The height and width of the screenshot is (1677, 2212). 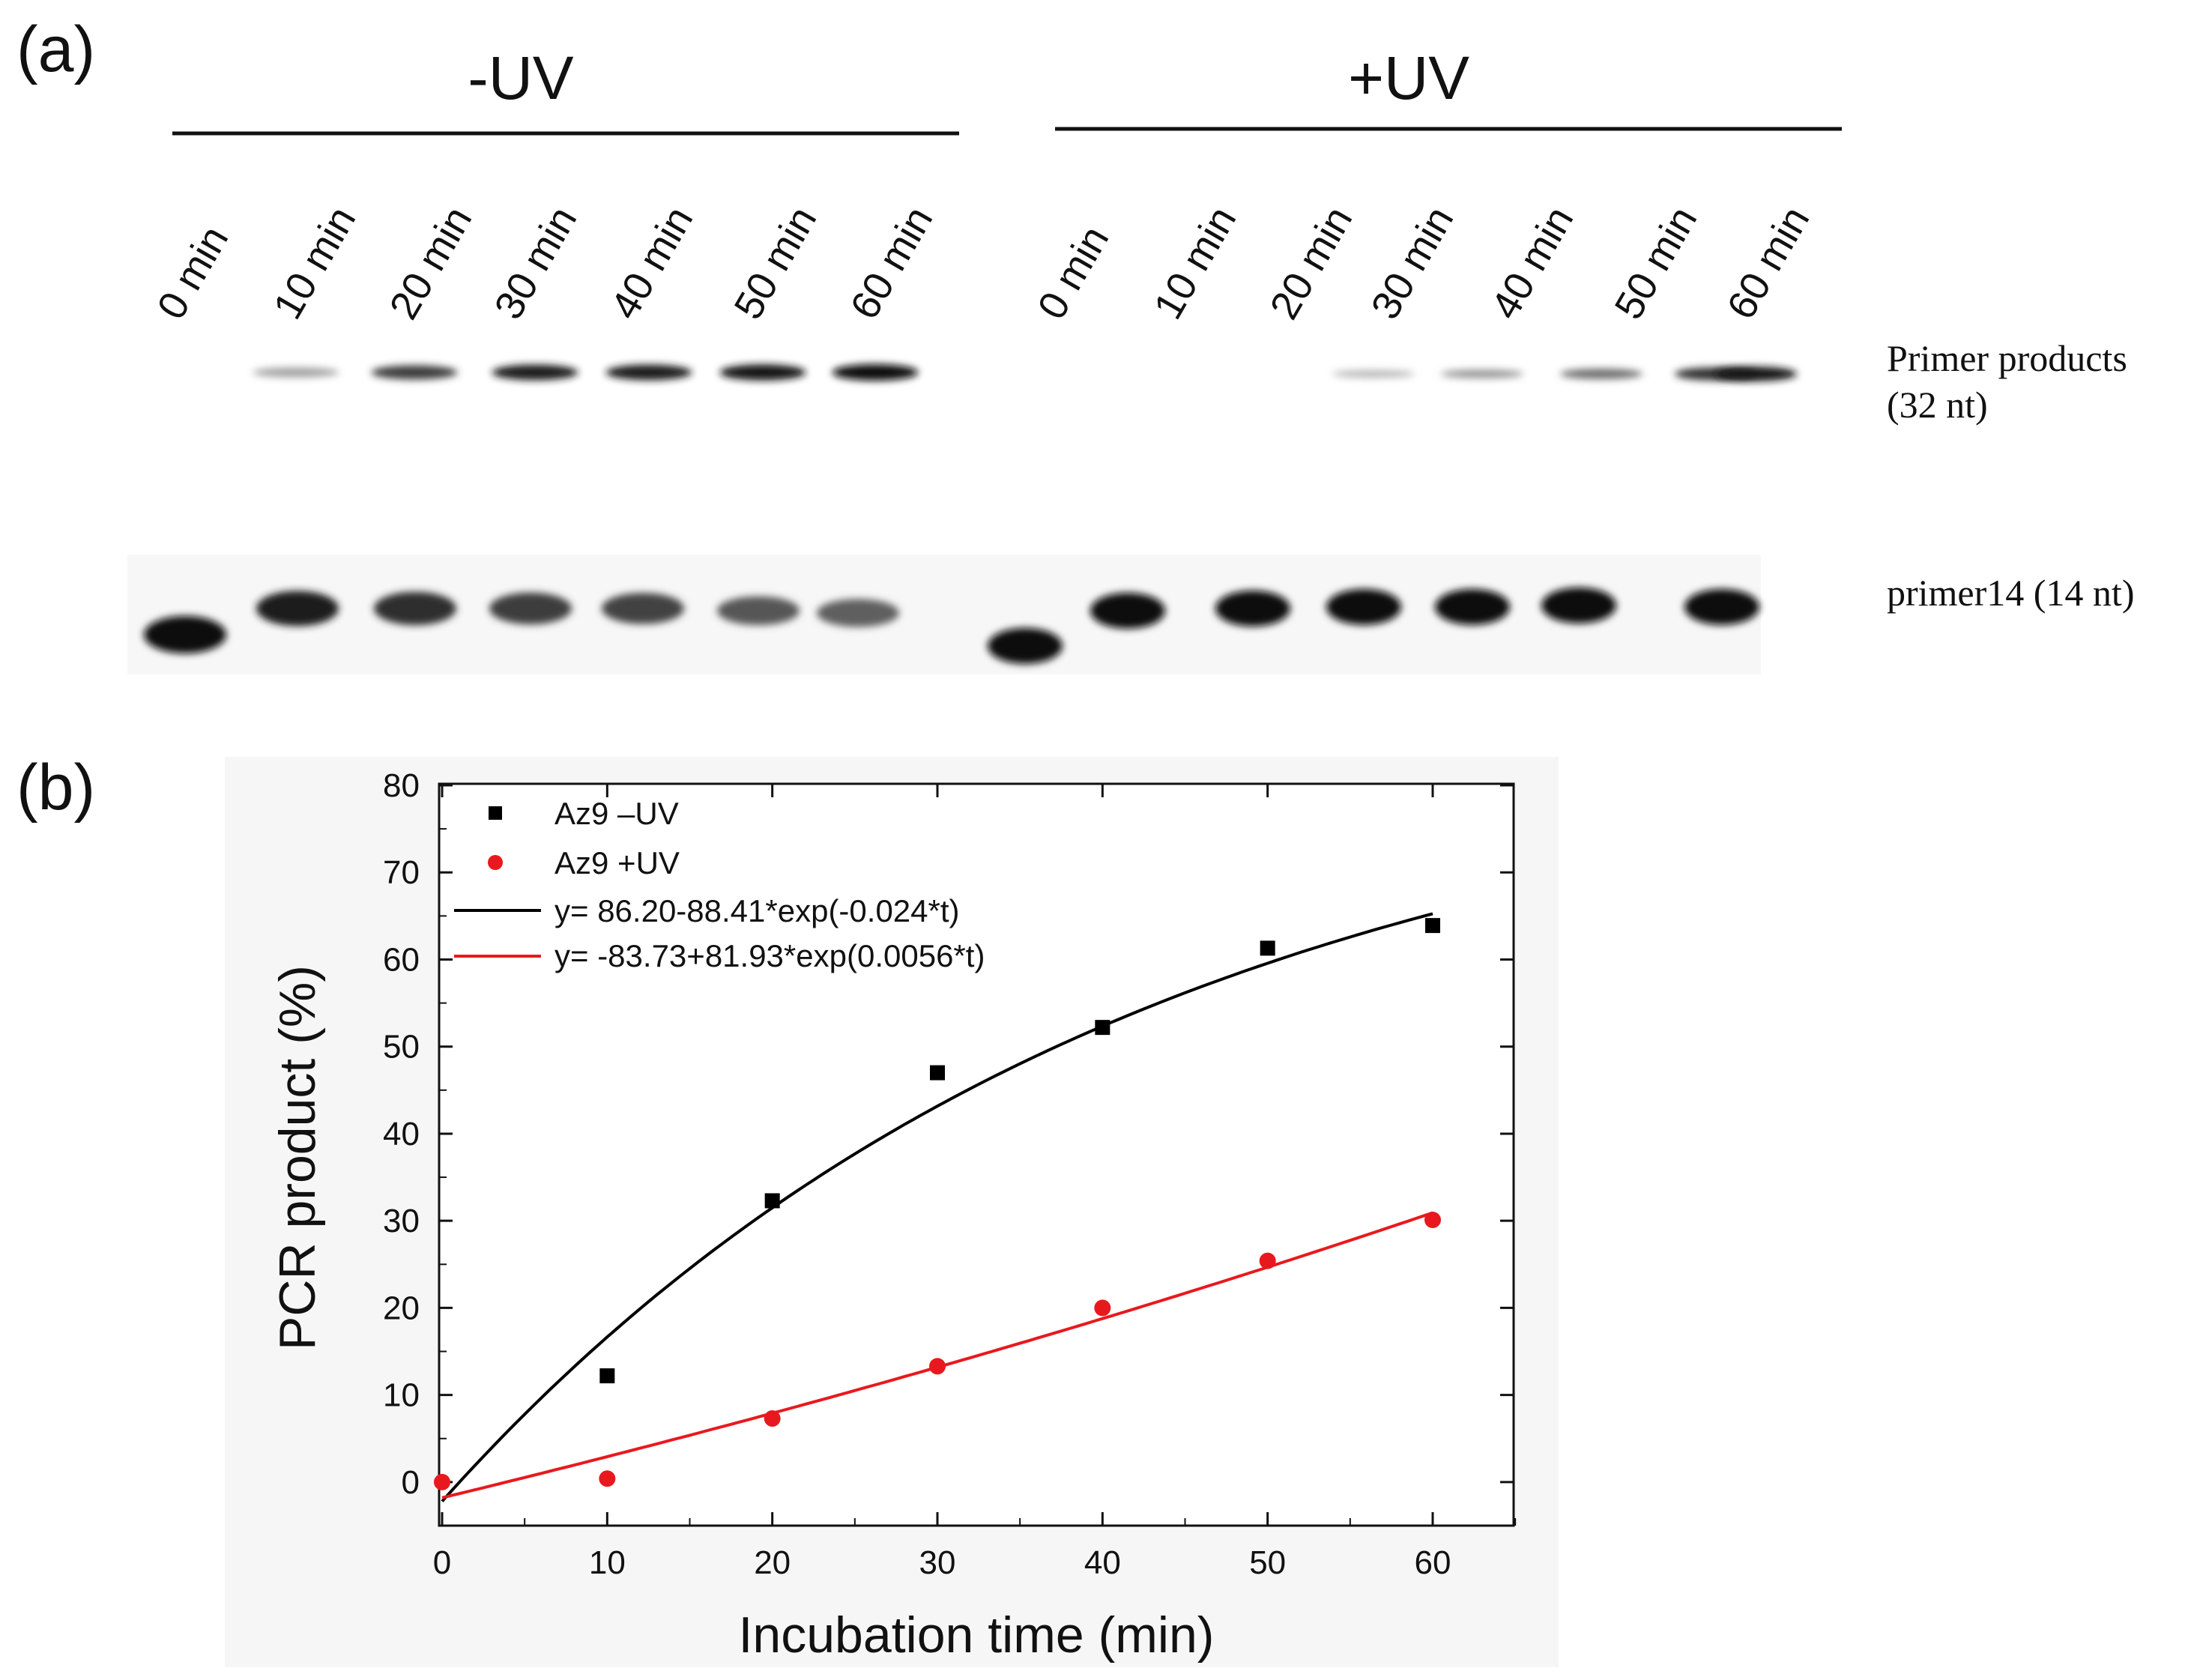 I want to click on y-tick-label-50: 50, so click(x=401, y=1048).